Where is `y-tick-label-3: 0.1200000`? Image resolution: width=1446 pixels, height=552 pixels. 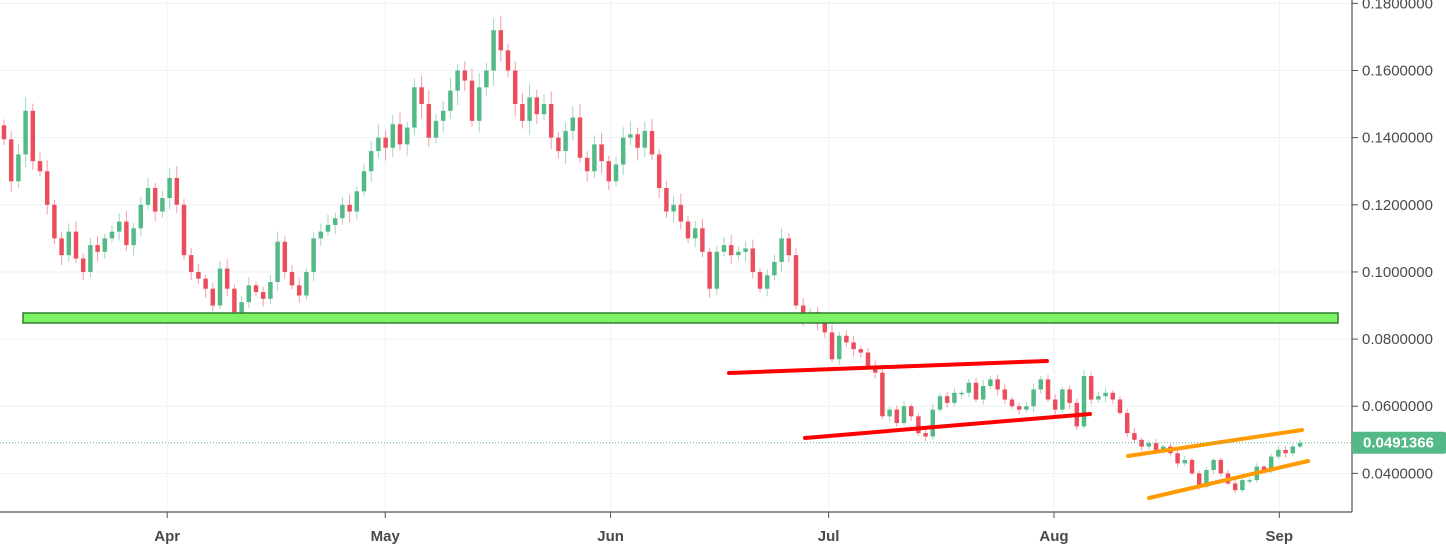
y-tick-label-3: 0.1200000 is located at coordinates (1397, 205).